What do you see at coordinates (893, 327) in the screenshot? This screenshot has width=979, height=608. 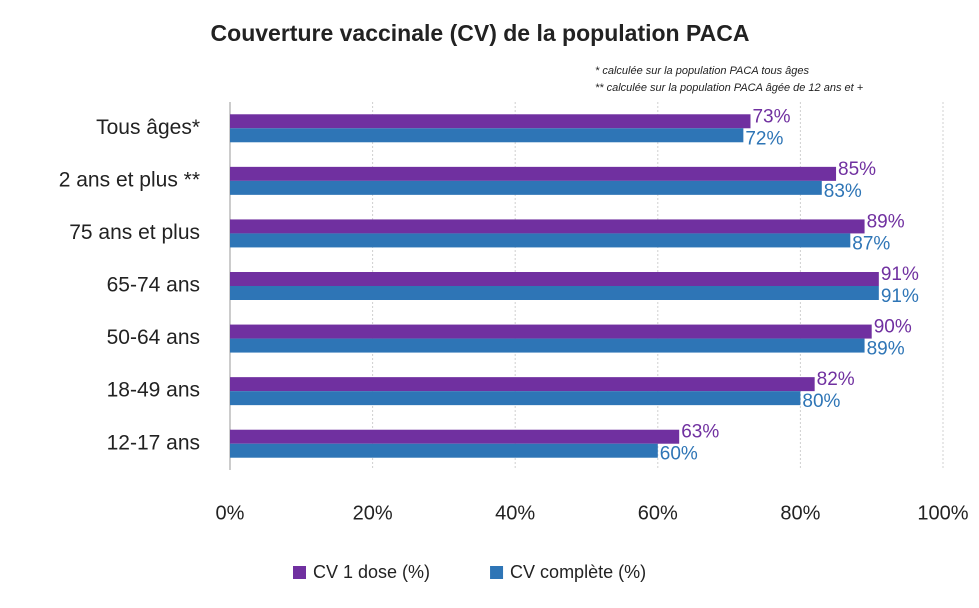 I see `data-label: 90%` at bounding box center [893, 327].